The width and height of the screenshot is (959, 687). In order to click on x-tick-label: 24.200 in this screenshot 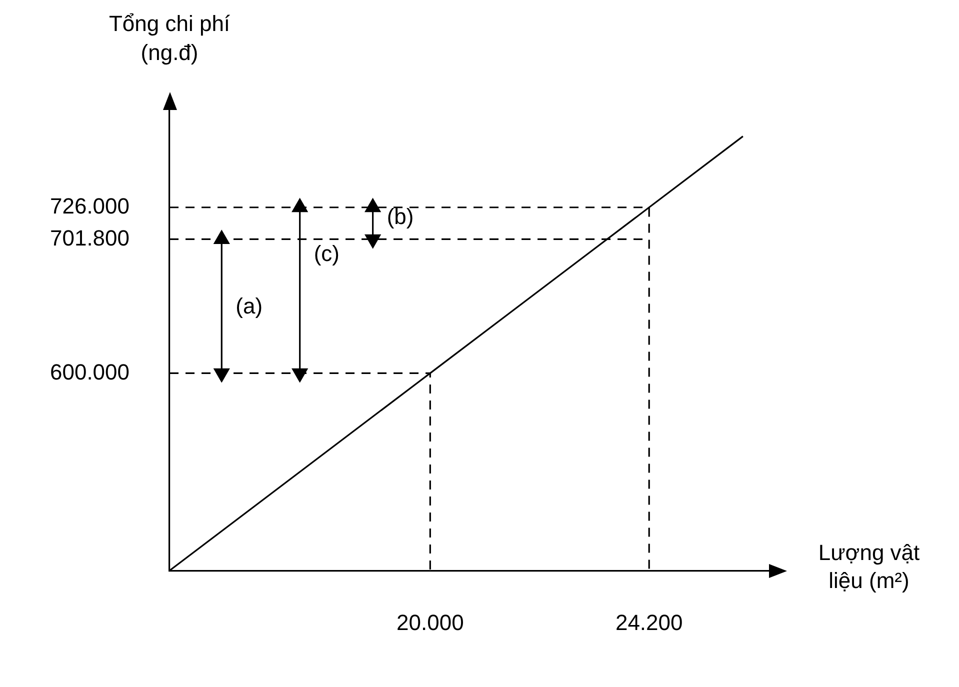, I will do `click(649, 622)`.